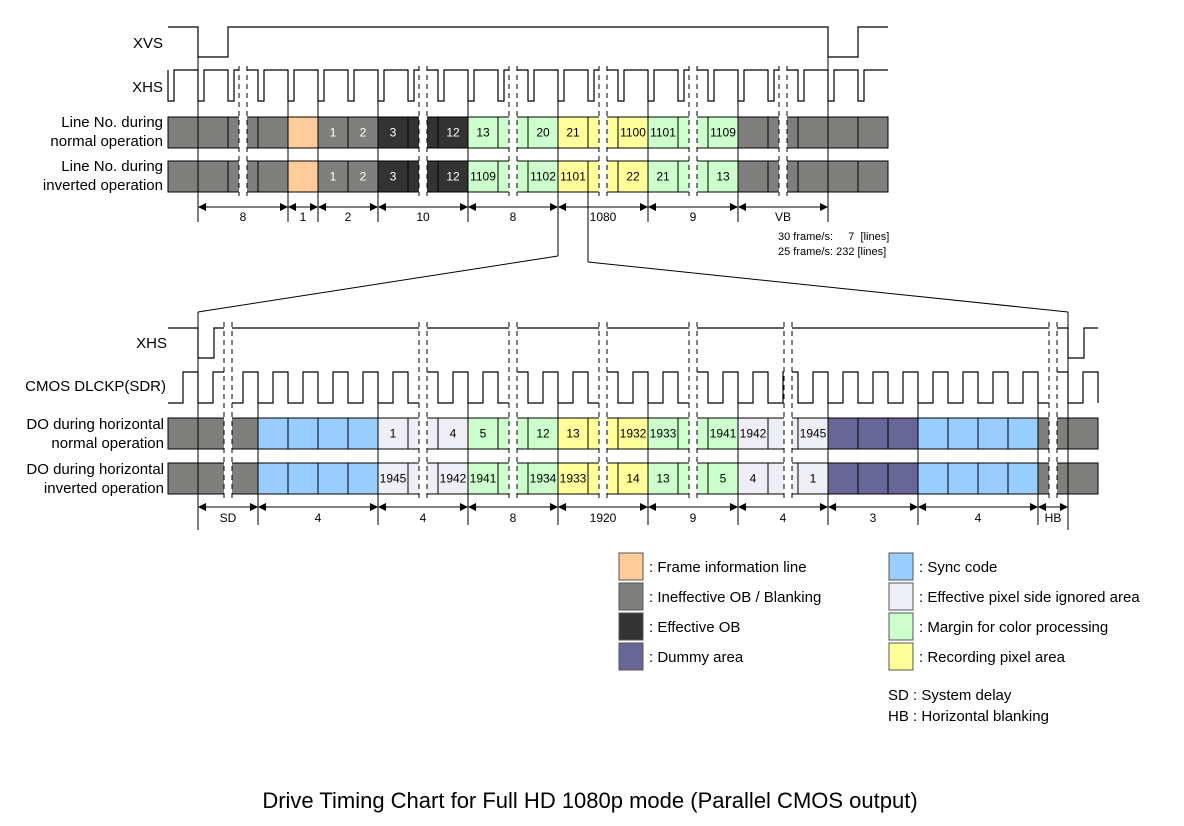  Describe the element at coordinates (753, 479) in the screenshot. I see `do-inverted-cell-label: 4` at that location.